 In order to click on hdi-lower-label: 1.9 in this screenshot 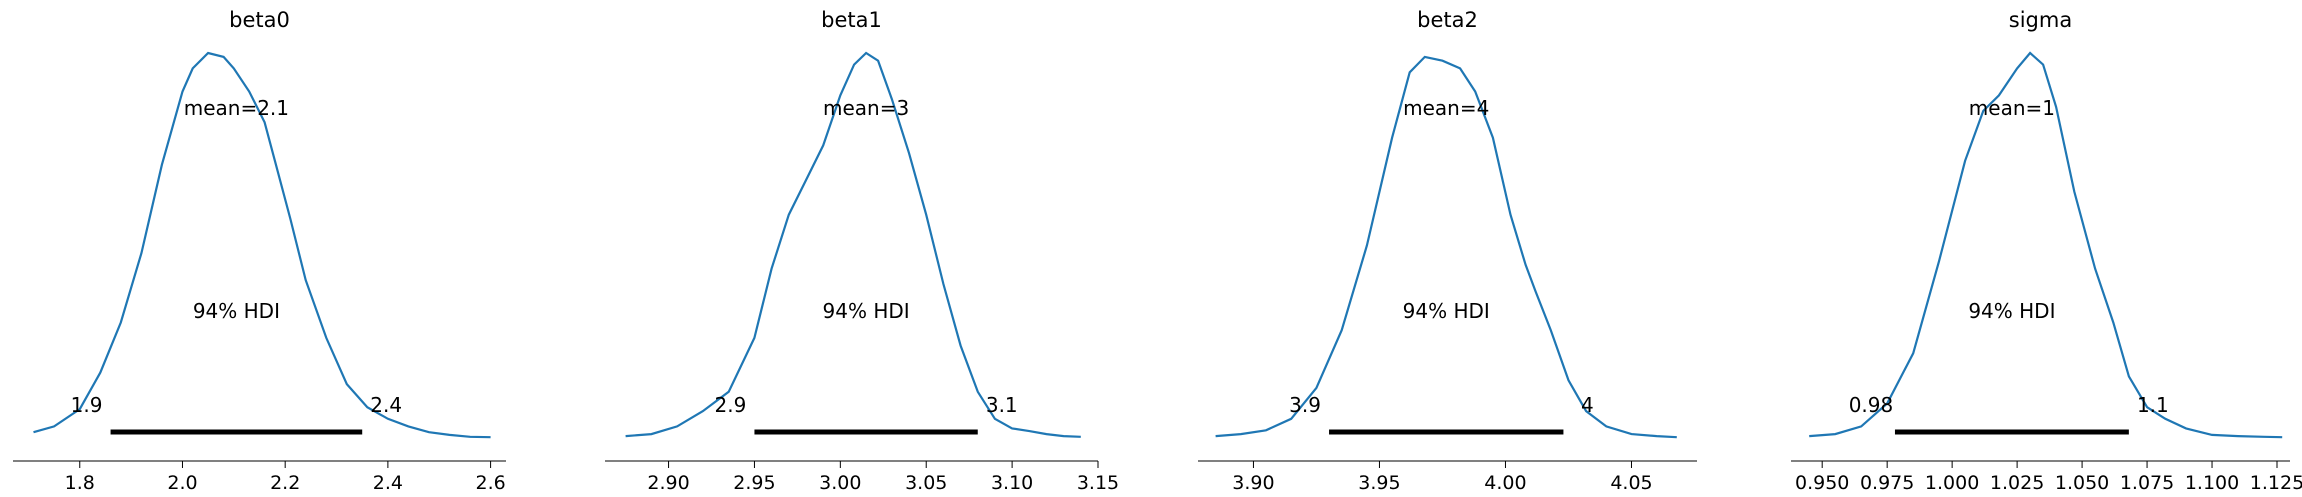, I will do `click(87, 405)`.